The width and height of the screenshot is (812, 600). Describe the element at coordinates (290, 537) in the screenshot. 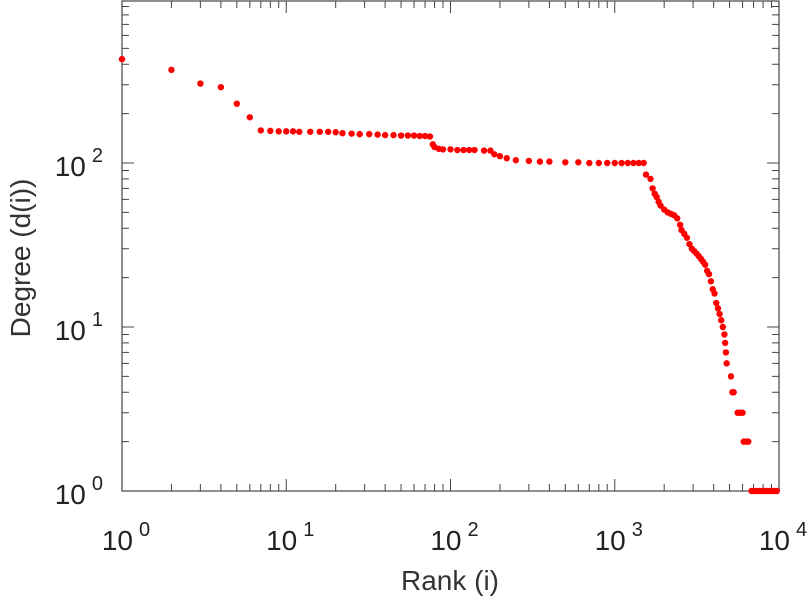

I see `x-tick-label: 10 1` at that location.